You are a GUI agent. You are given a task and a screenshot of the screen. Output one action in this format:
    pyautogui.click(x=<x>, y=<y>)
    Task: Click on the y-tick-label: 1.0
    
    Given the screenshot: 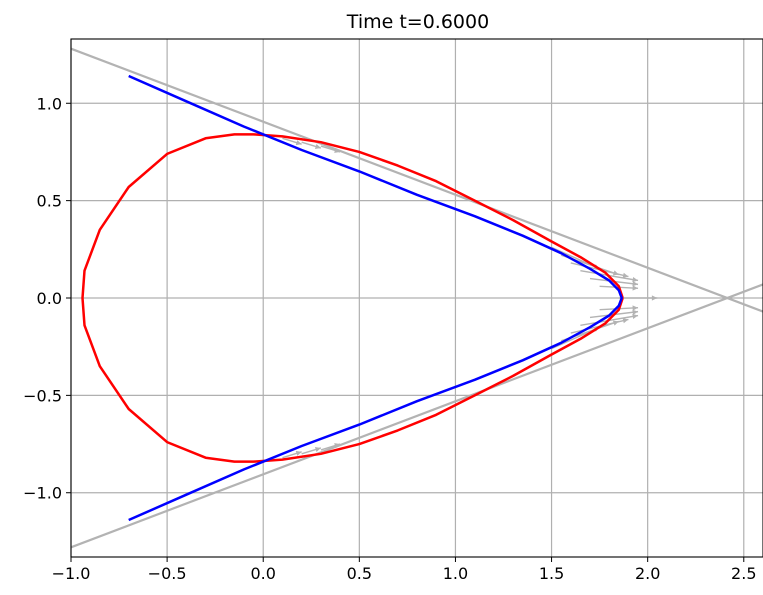 What is the action you would take?
    pyautogui.click(x=49, y=103)
    